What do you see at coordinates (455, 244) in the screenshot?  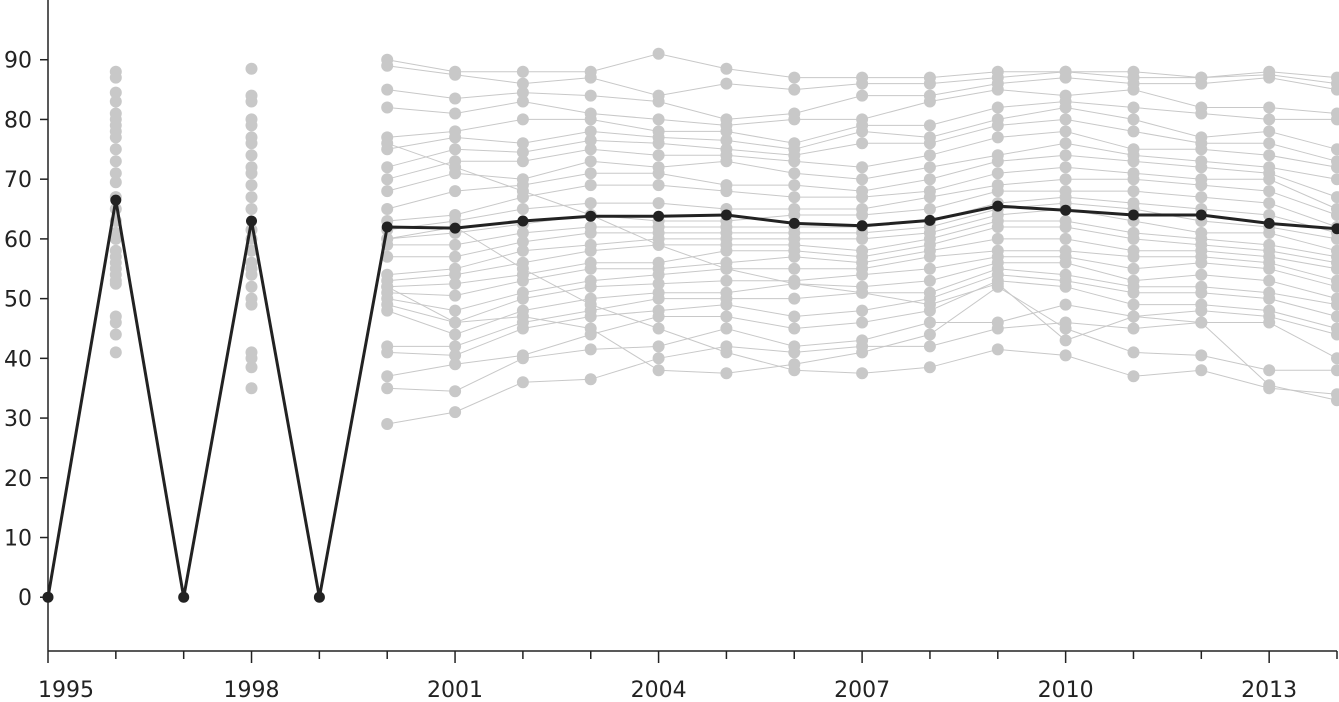 I see `series-14-point` at bounding box center [455, 244].